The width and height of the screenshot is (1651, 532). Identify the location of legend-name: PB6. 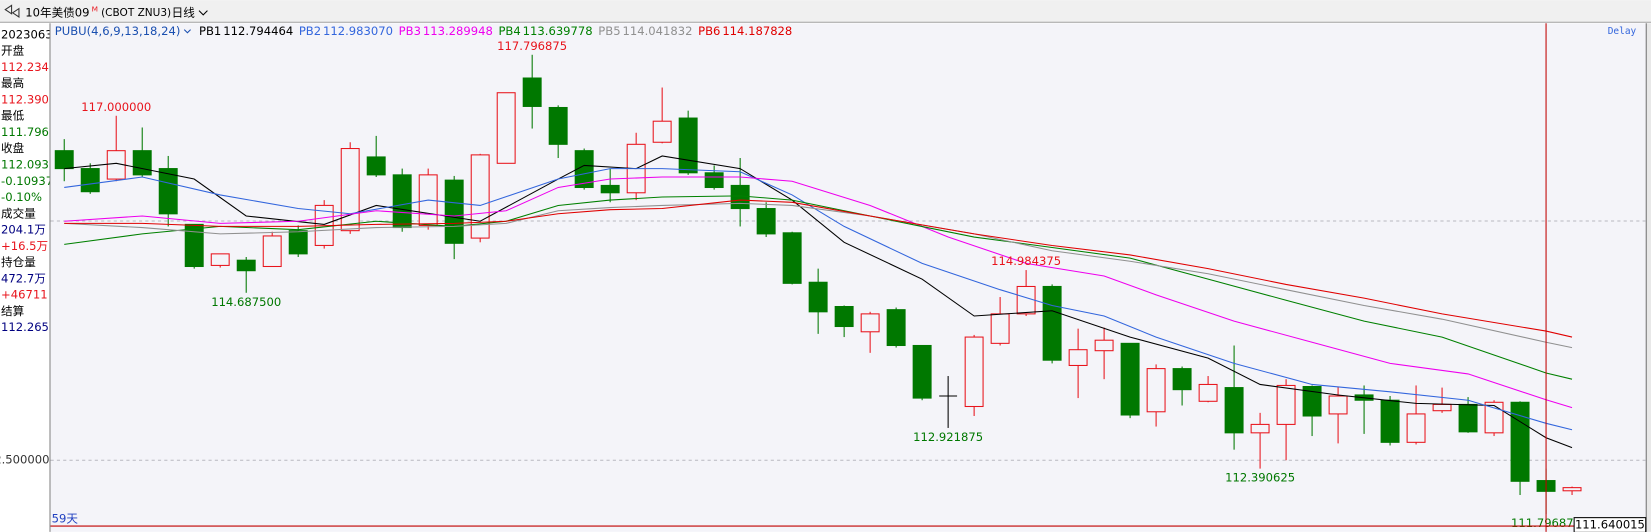
(709, 31).